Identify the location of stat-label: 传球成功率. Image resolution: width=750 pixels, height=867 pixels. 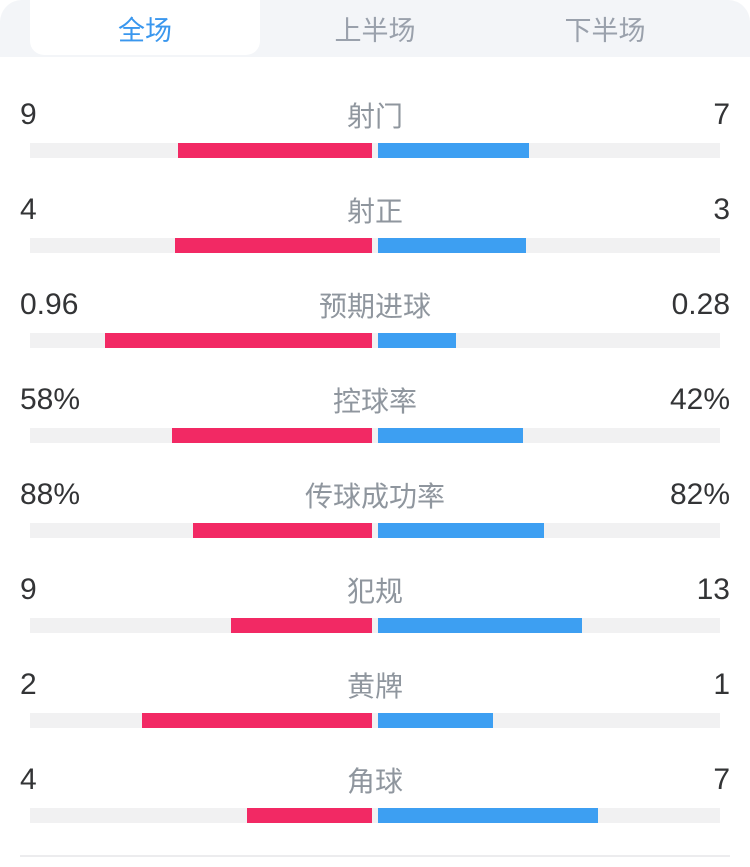
(374, 496).